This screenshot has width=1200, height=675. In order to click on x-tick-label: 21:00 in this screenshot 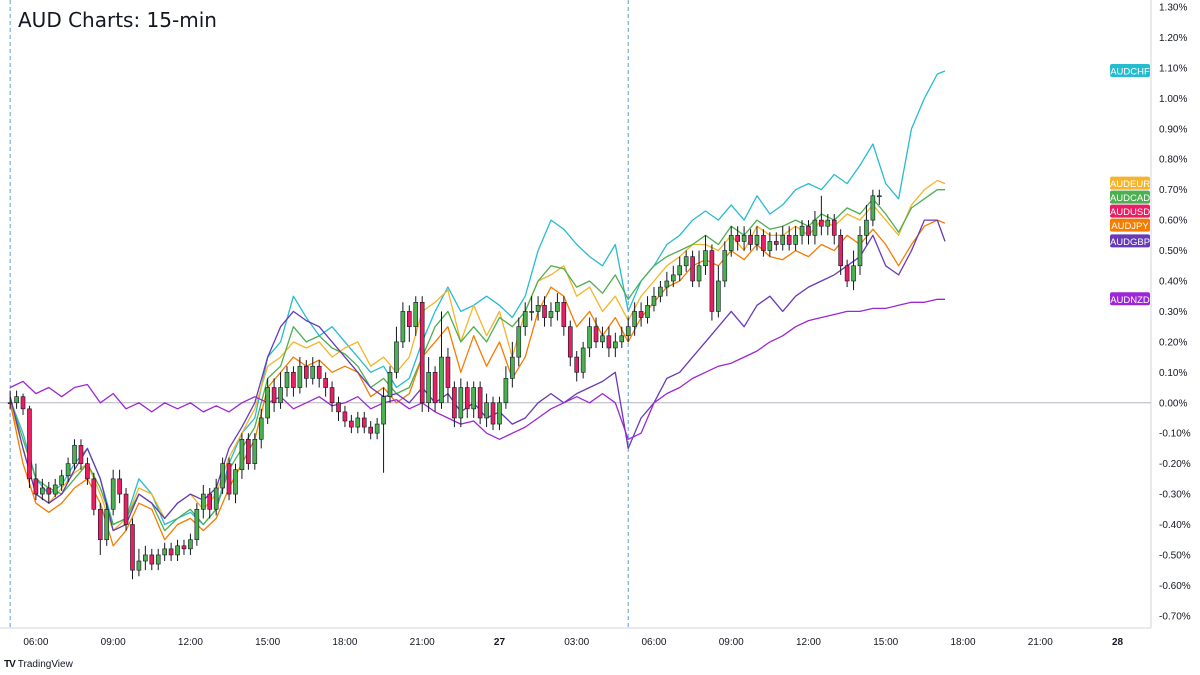, I will do `click(422, 642)`.